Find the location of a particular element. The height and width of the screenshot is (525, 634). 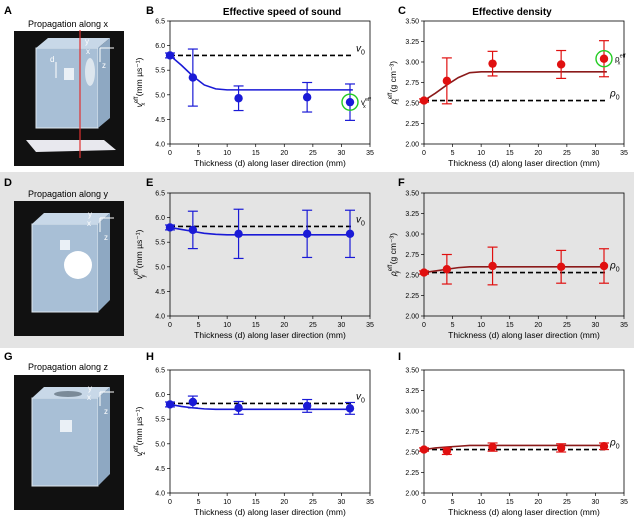

highlight-label-subscript: x is located at coordinates (364, 107).